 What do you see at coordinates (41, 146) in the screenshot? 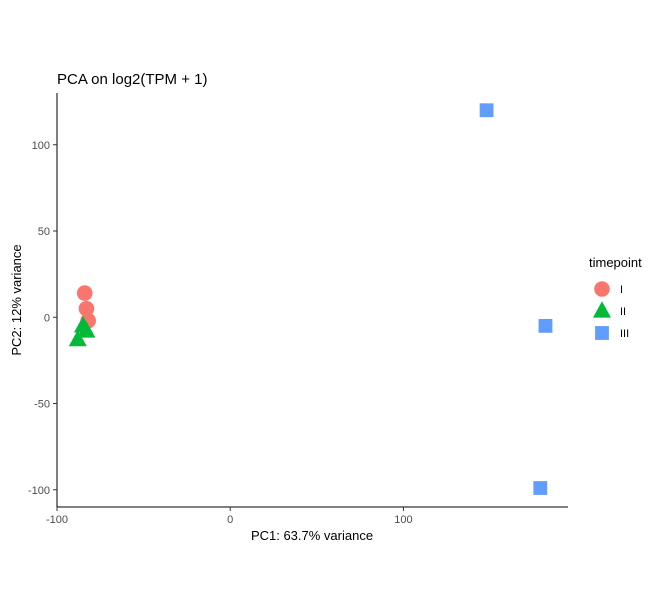
I see `y-tick-label: 100` at bounding box center [41, 146].